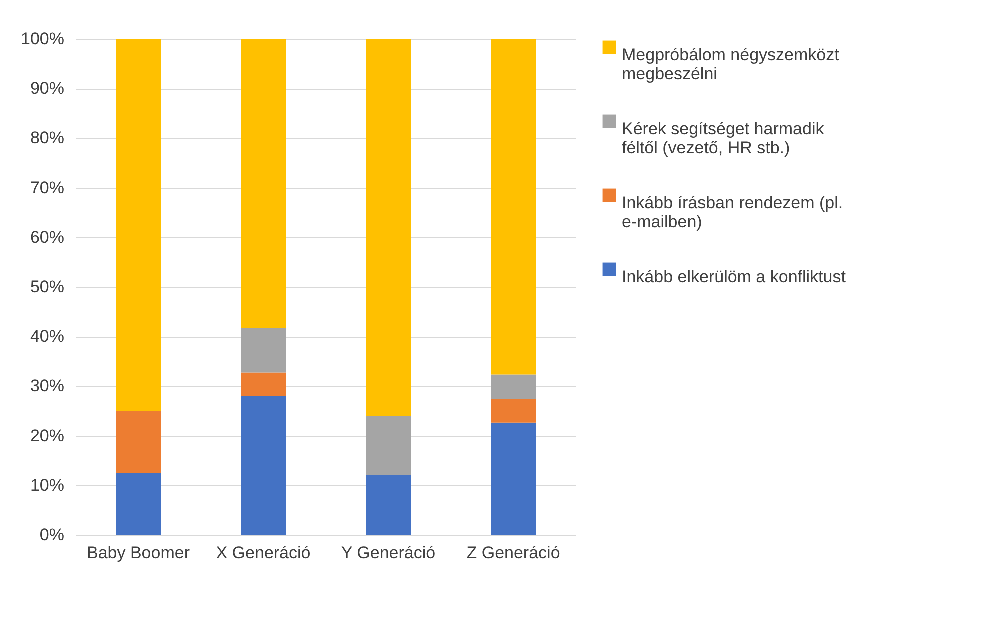 Image resolution: width=997 pixels, height=619 pixels. What do you see at coordinates (47, 386) in the screenshot?
I see `y-tick-label: 30%` at bounding box center [47, 386].